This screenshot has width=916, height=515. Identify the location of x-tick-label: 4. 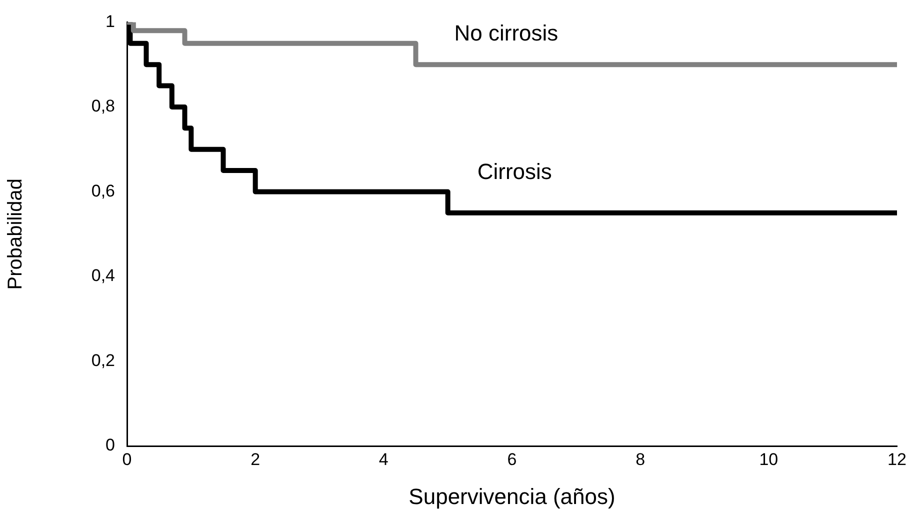
(383, 459).